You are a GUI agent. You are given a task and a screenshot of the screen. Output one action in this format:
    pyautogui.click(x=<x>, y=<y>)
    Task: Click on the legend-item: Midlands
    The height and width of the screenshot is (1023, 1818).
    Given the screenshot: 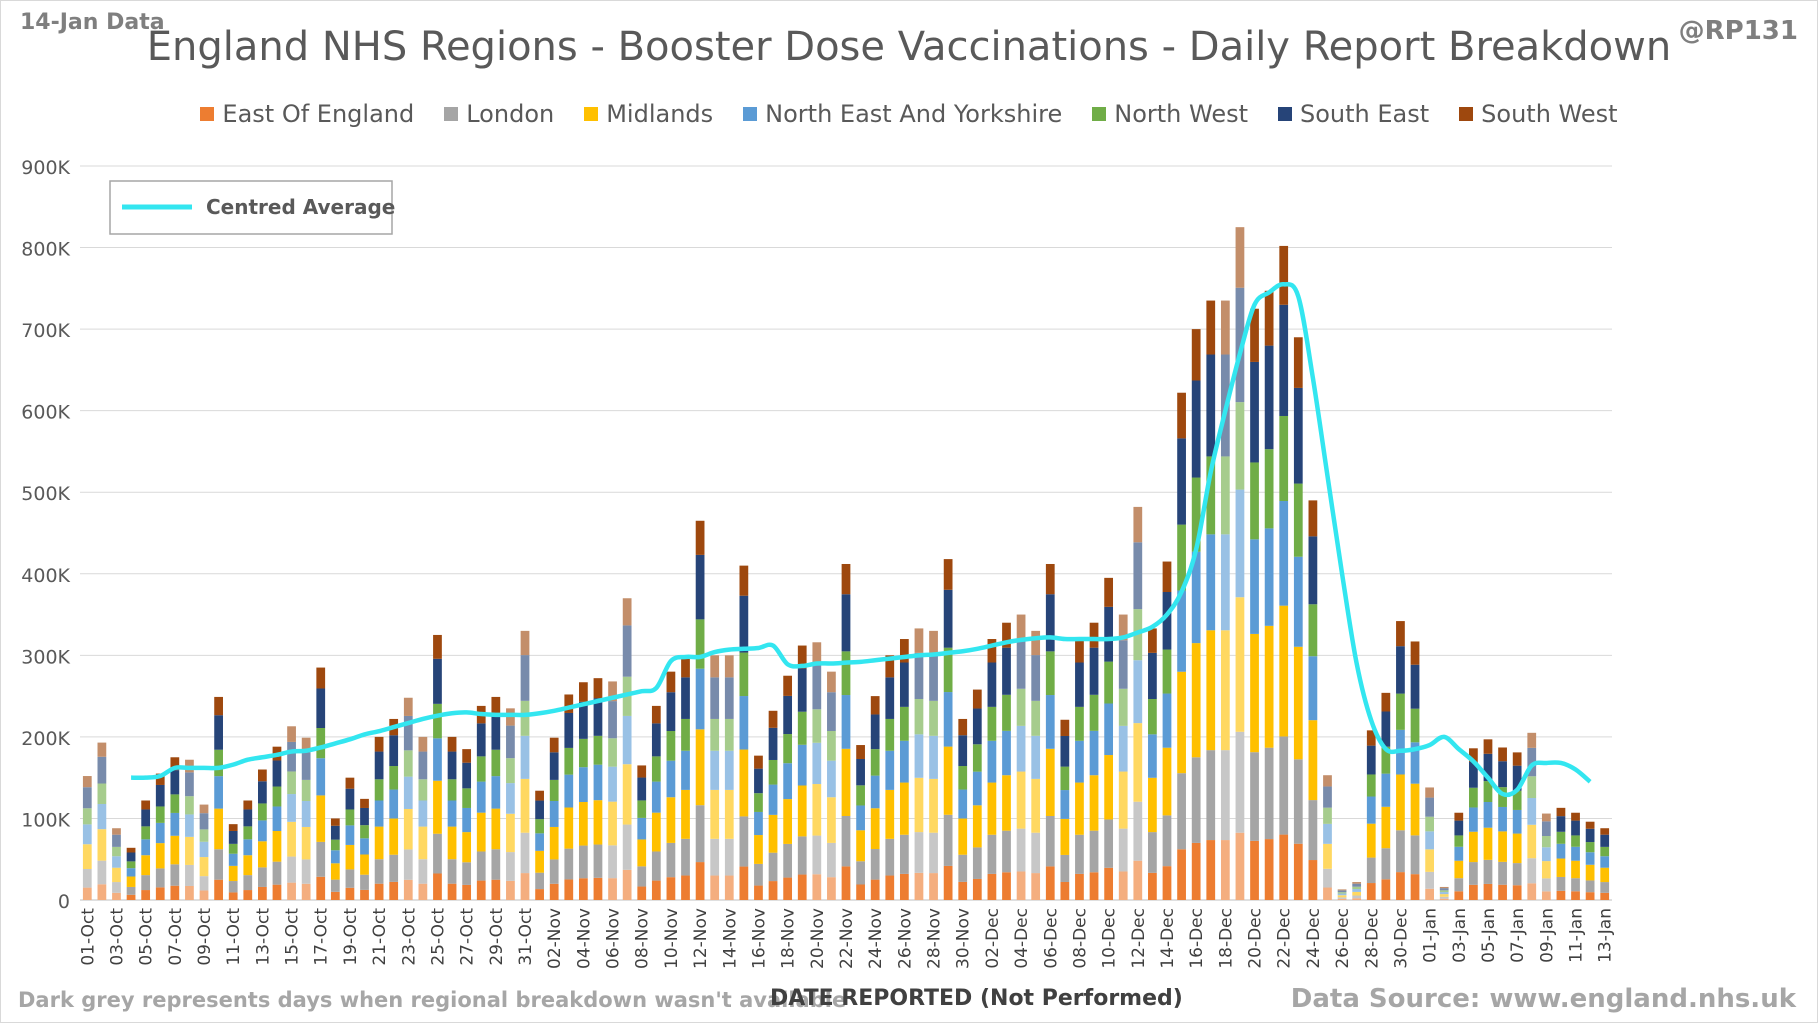 What is the action you would take?
    pyautogui.click(x=648, y=114)
    